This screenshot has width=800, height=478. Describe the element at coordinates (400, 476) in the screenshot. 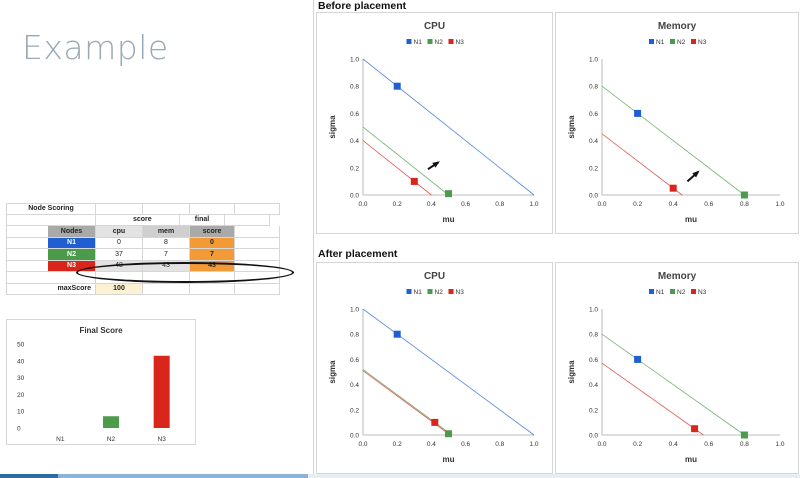

I see `bottom-bar` at that location.